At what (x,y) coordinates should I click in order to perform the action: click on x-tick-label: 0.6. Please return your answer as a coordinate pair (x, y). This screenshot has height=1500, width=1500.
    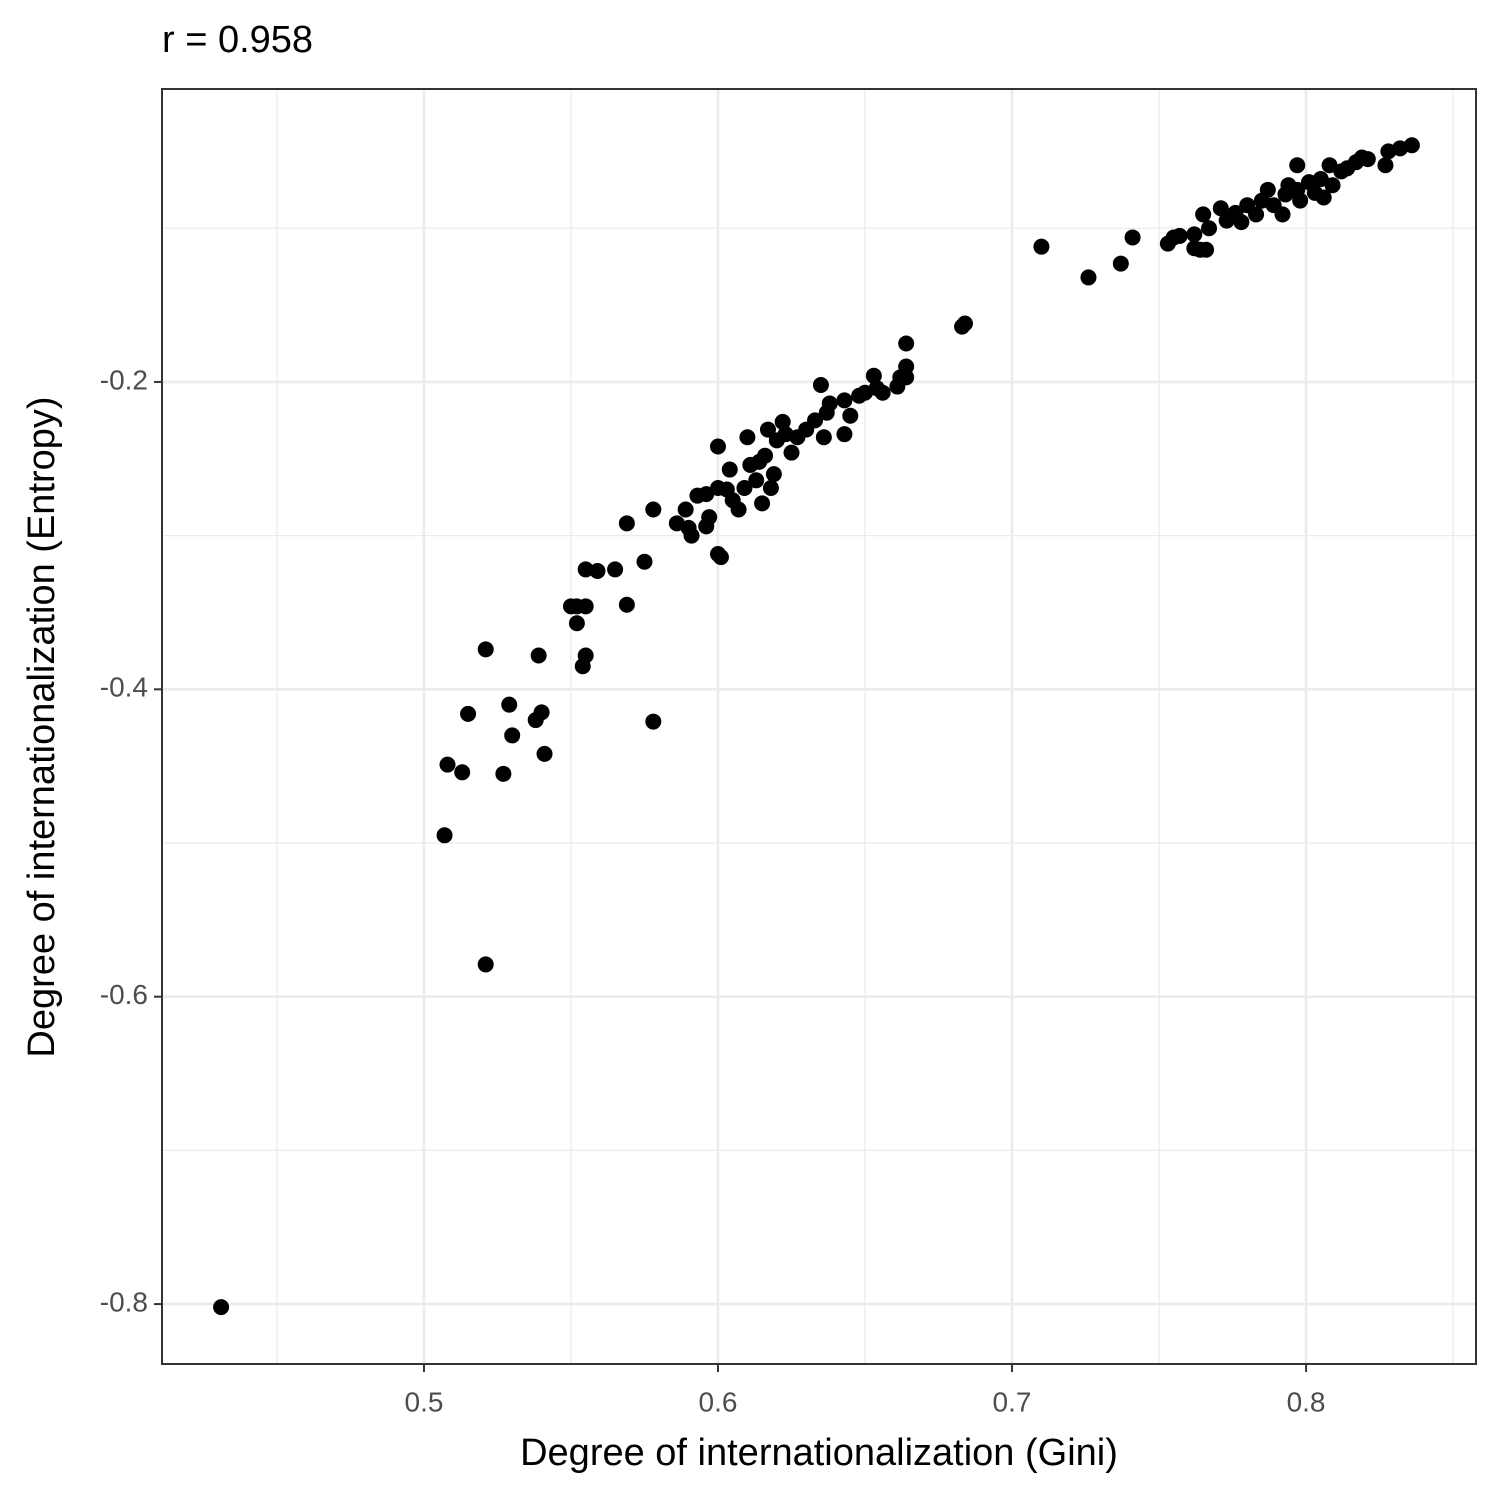
    Looking at the image, I should click on (718, 1401).